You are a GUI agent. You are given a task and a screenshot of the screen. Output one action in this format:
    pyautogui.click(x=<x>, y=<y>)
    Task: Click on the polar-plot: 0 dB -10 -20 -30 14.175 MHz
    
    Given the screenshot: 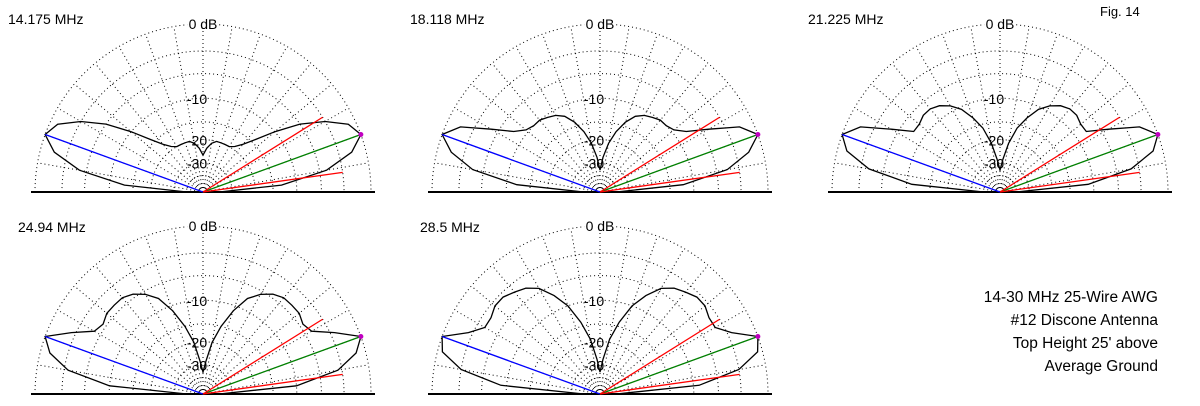 What is the action you would take?
    pyautogui.click(x=191, y=102)
    